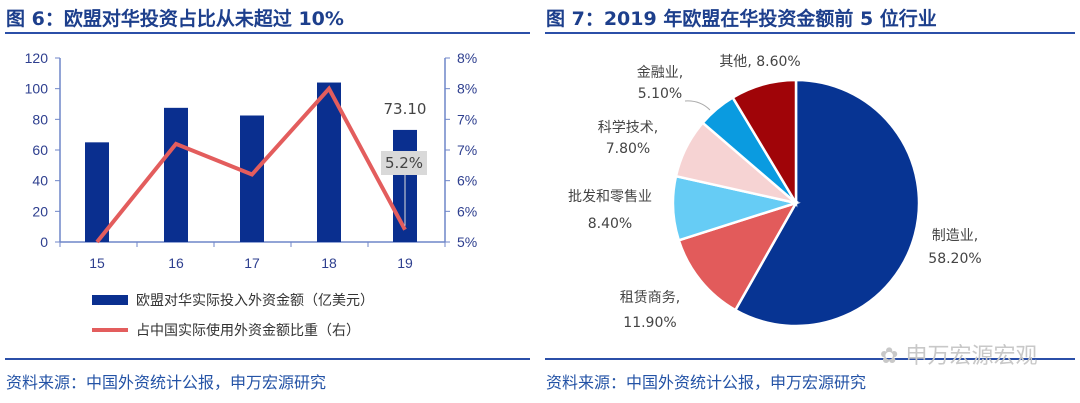 This screenshot has width=1080, height=403. Describe the element at coordinates (706, 382) in the screenshot. I see `right-source: 资料来源：中国外资统计公报，申万宏源研究` at that location.